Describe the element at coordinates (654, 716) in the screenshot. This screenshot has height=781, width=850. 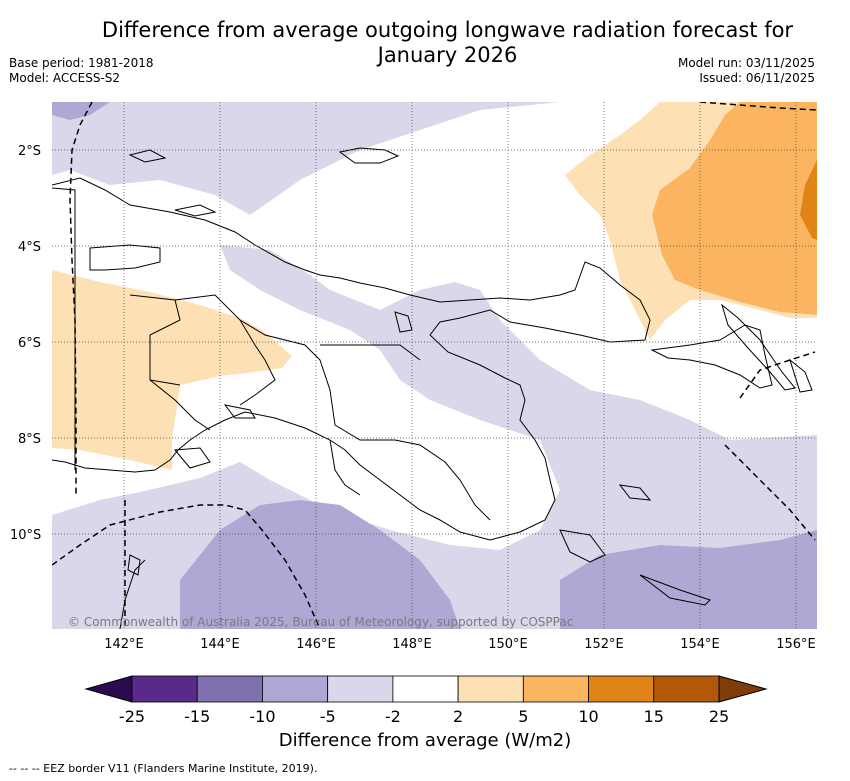
I see `colorbar-tick-label: 15` at that location.